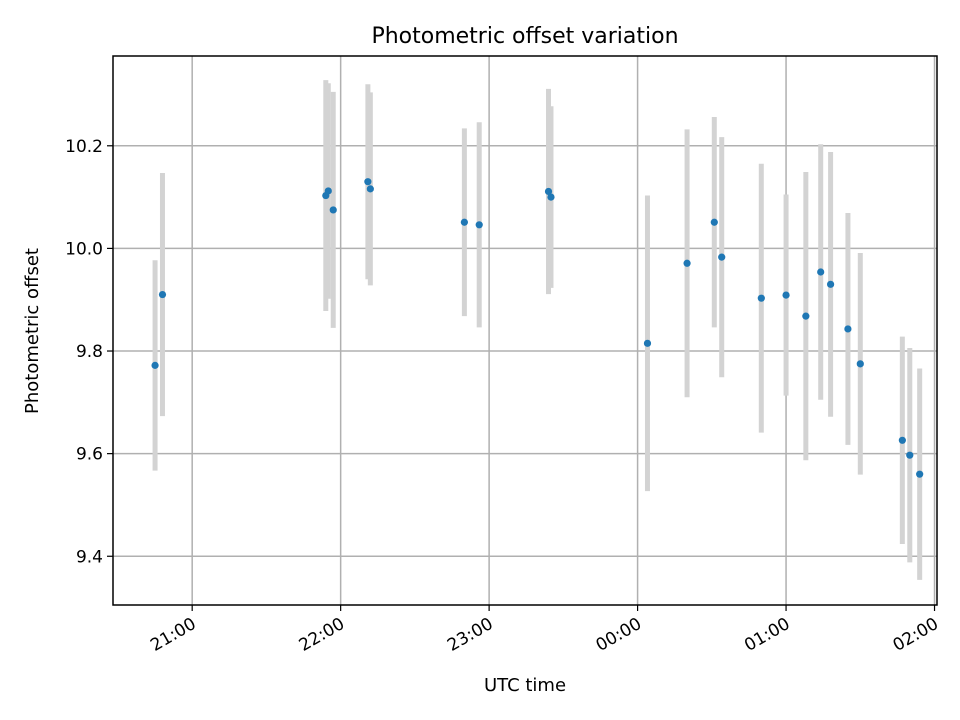 Image resolution: width=960 pixels, height=720 pixels. What do you see at coordinates (89, 557) in the screenshot?
I see `y-tick-label: 9.4` at bounding box center [89, 557].